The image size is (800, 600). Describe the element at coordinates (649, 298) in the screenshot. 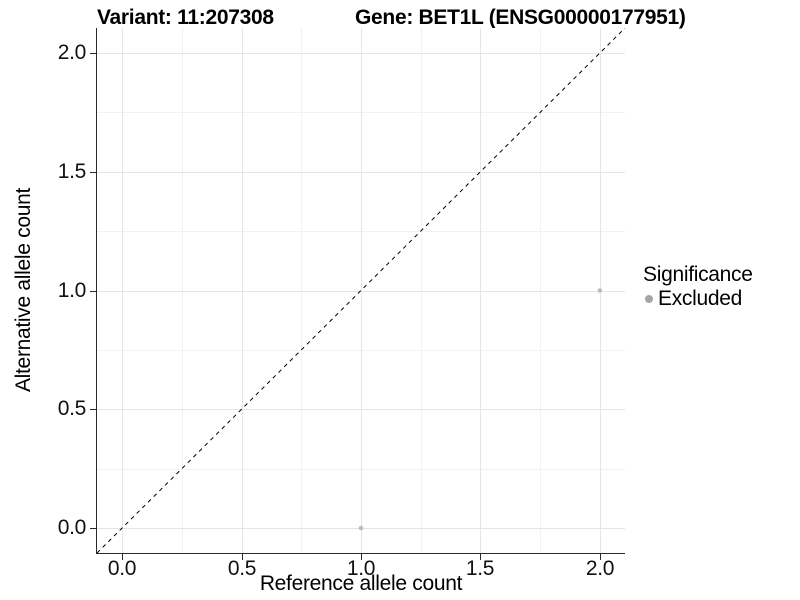

I see `excluded-point-icon` at that location.